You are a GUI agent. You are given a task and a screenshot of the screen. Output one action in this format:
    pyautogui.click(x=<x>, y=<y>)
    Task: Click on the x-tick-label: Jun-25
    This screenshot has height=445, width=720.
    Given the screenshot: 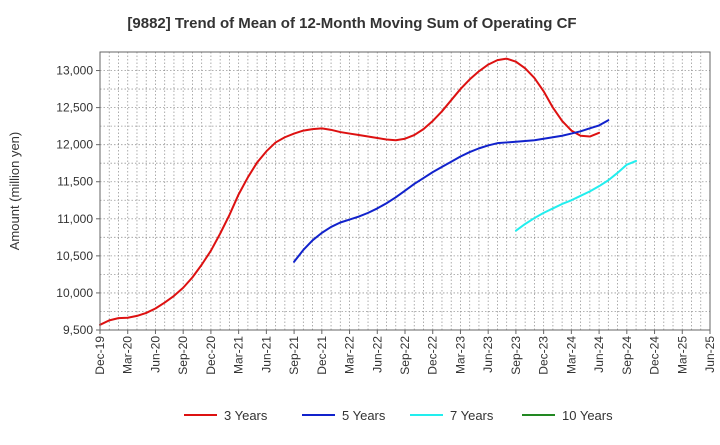 What is the action you would take?
    pyautogui.click(x=710, y=354)
    